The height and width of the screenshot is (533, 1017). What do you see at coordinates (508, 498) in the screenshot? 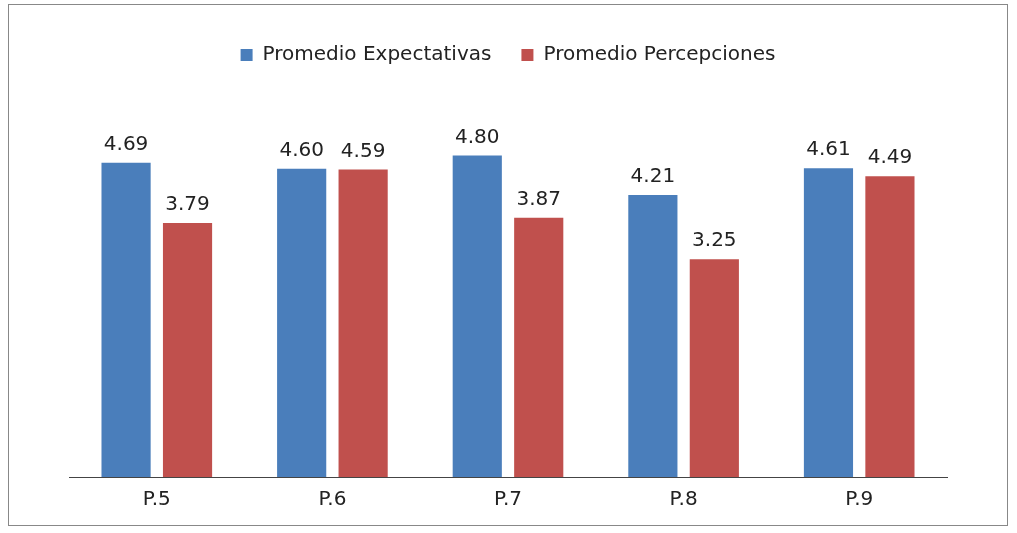
I see `x-tick-label: P.7` at bounding box center [508, 498].